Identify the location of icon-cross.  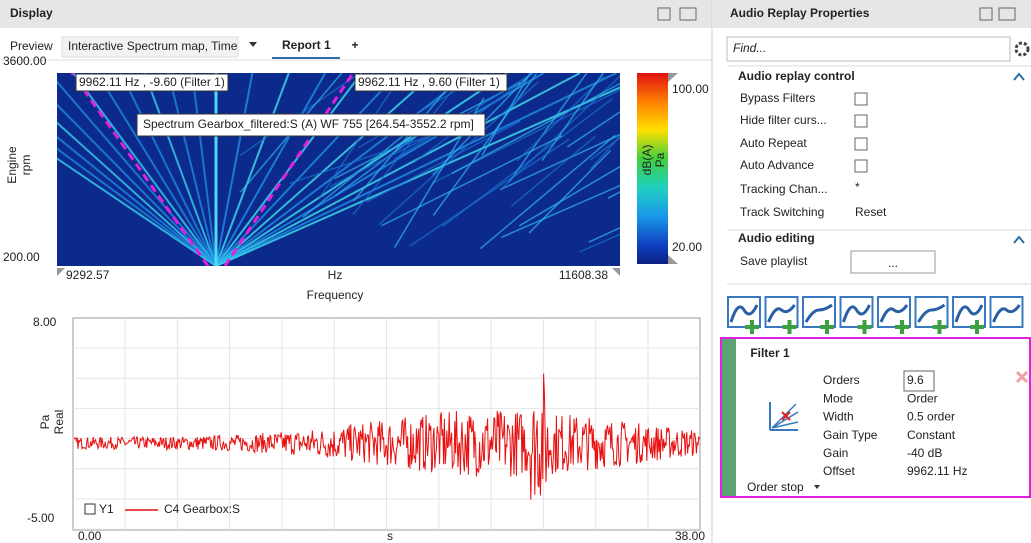
(786, 416).